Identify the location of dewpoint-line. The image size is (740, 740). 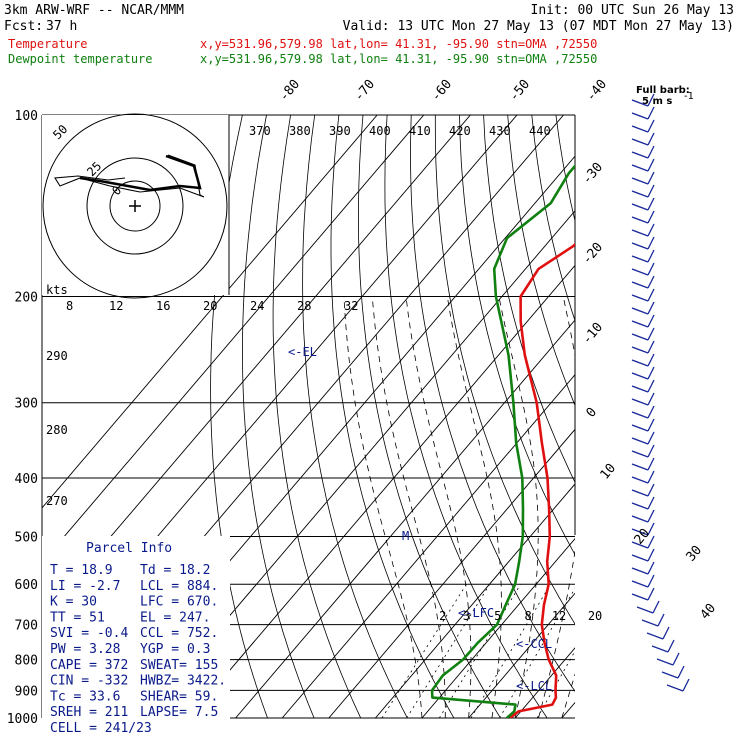
(502, 441).